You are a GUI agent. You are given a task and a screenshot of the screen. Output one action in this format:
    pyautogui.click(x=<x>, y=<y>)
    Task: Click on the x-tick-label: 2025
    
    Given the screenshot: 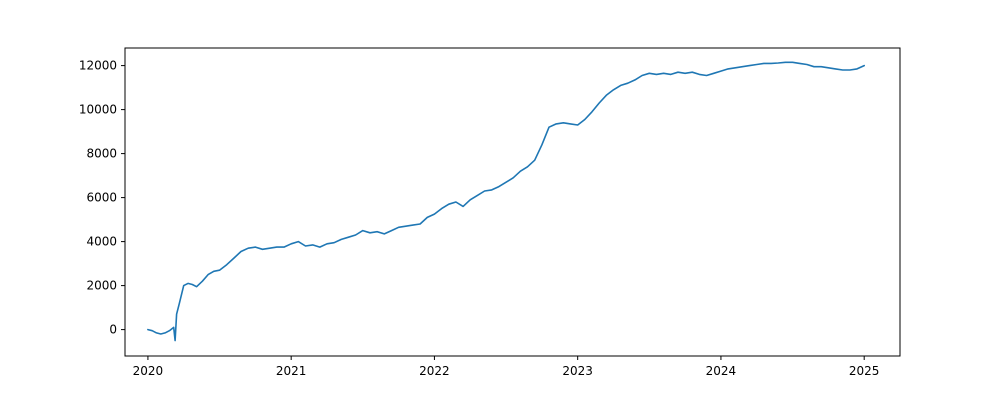 What is the action you would take?
    pyautogui.click(x=864, y=371)
    